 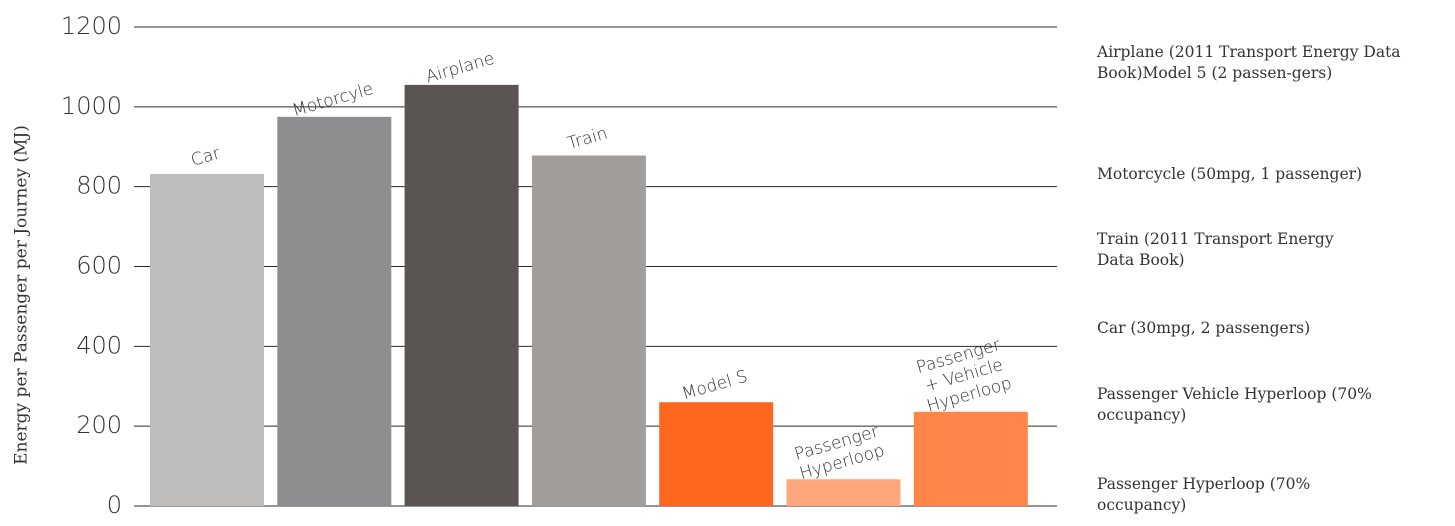 What do you see at coordinates (1230, 174) in the screenshot?
I see `legend-item-motorcycle: Motorcycle (50mpg, 1 passenger)` at bounding box center [1230, 174].